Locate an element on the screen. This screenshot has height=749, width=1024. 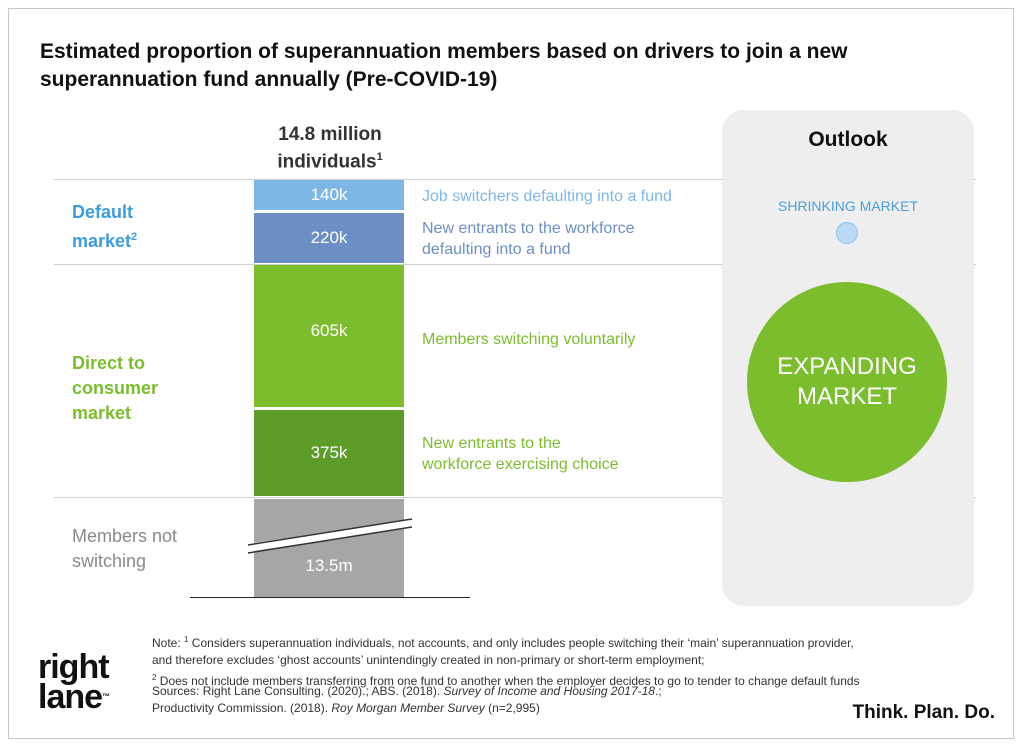
sources-mid: .; is located at coordinates (658, 691).